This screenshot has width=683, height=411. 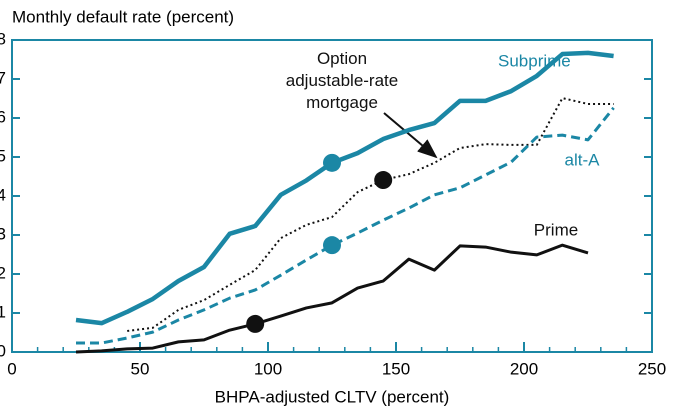 I want to click on x-tick-label: 100, so click(x=268, y=368).